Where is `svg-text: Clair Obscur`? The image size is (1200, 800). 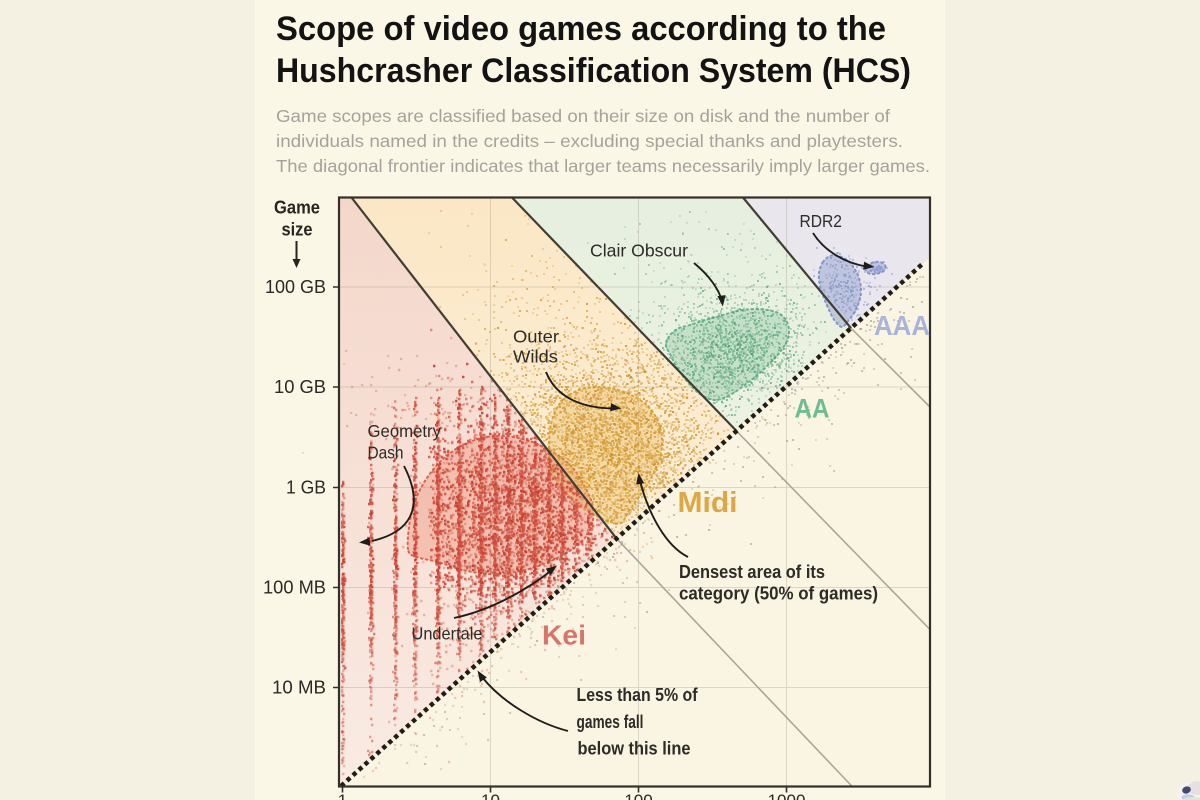 svg-text: Clair Obscur is located at coordinates (639, 251).